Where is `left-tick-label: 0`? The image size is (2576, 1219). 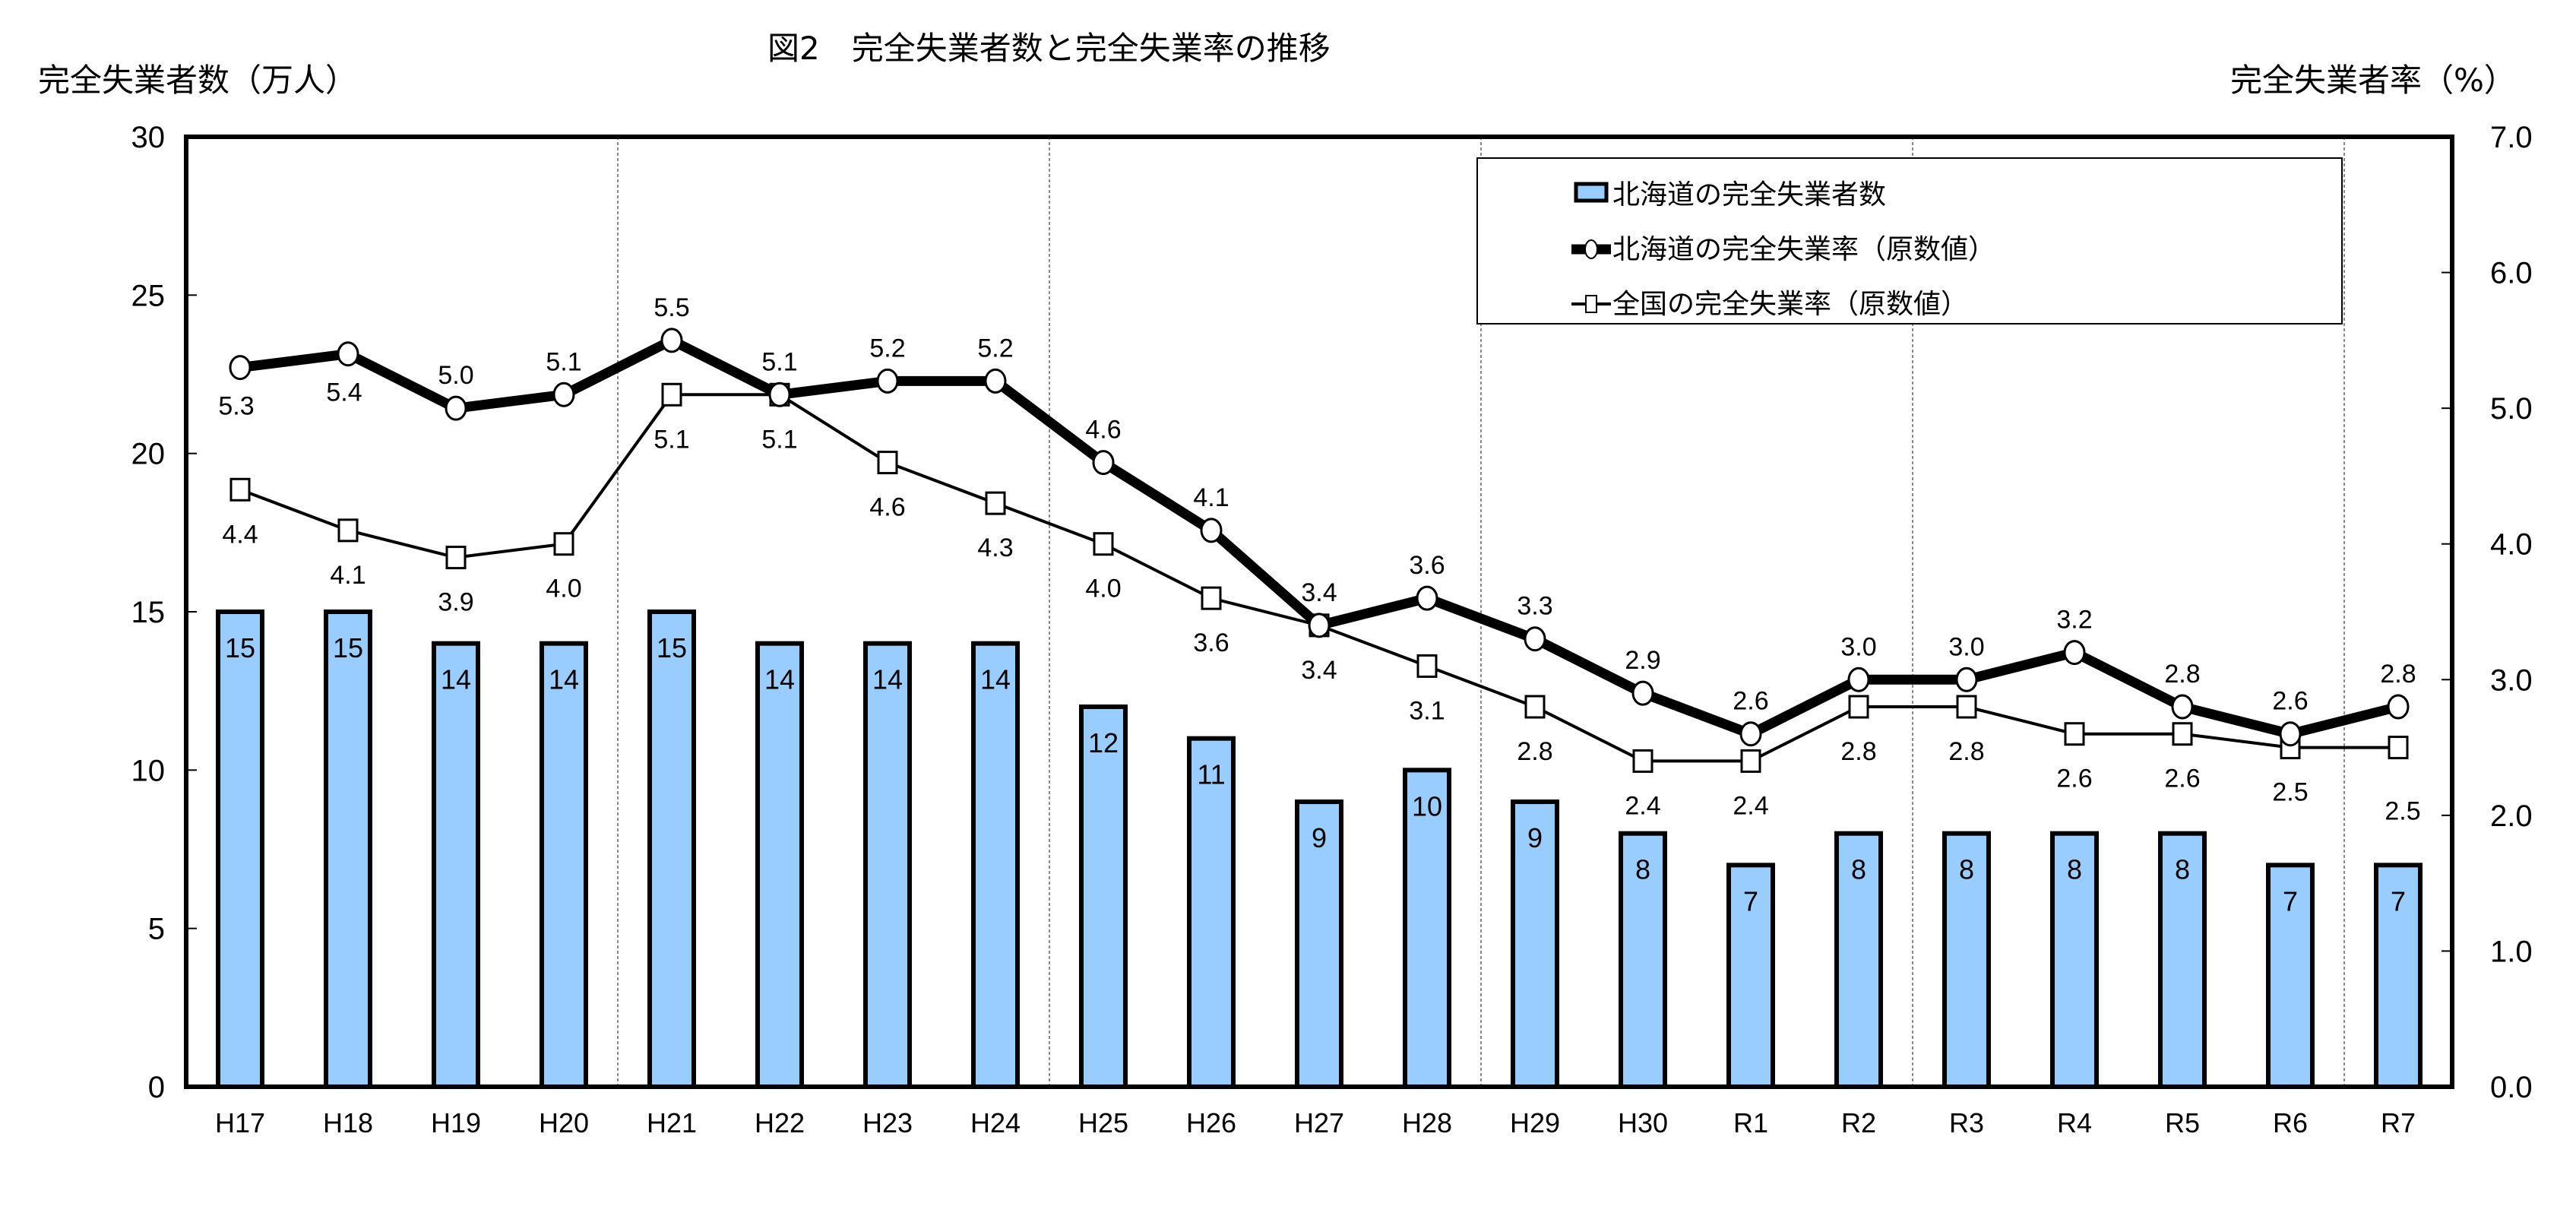 left-tick-label: 0 is located at coordinates (156, 1087).